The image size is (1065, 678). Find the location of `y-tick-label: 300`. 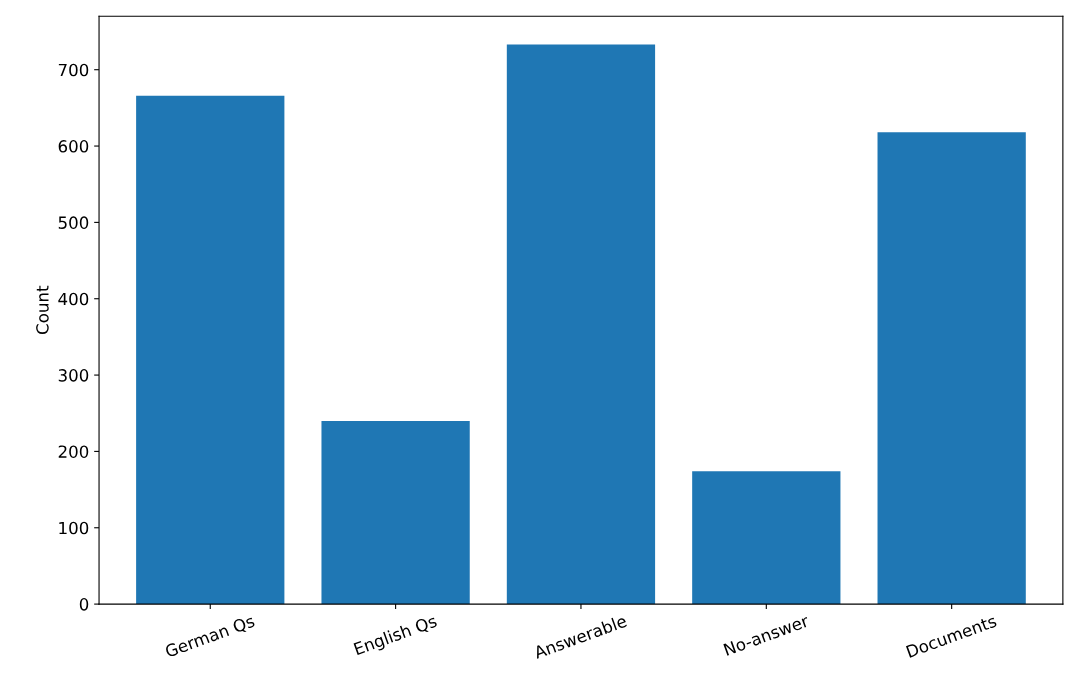

y-tick-label: 300 is located at coordinates (73, 375).